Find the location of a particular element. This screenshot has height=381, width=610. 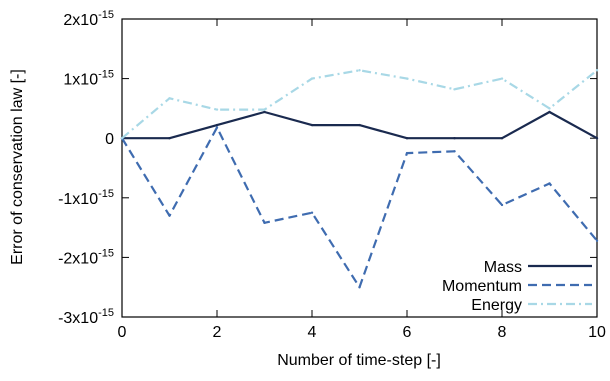

x-tick-label: 8 is located at coordinates (502, 332).